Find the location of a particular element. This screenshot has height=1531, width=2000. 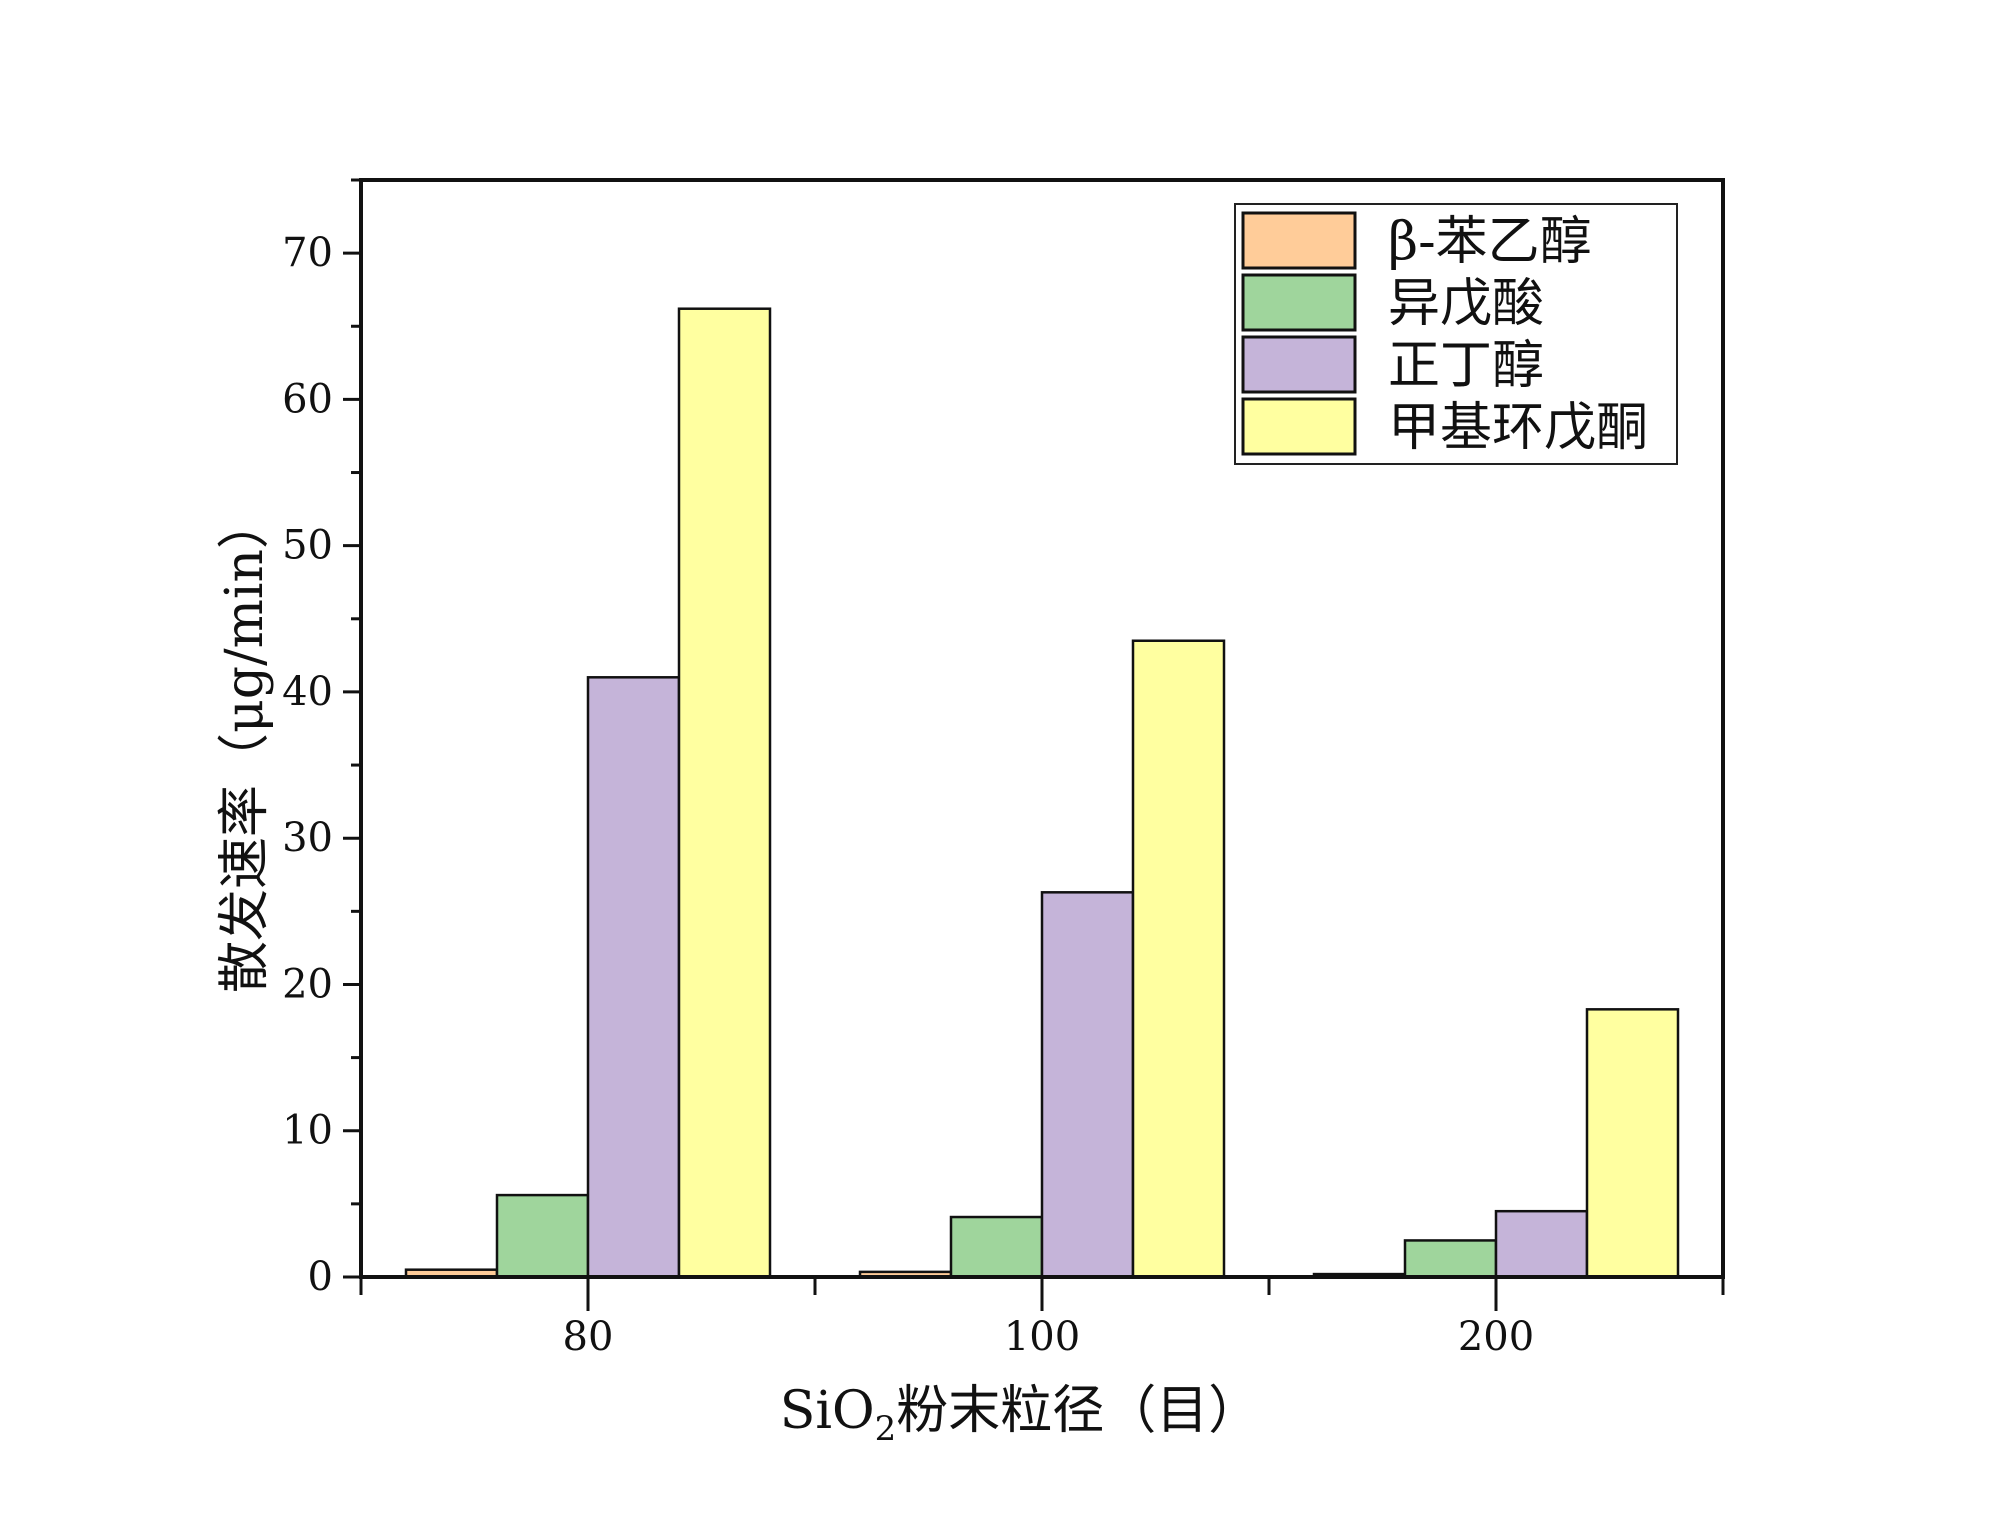

legend-label: β-苯乙醇 is located at coordinates (1490, 242).